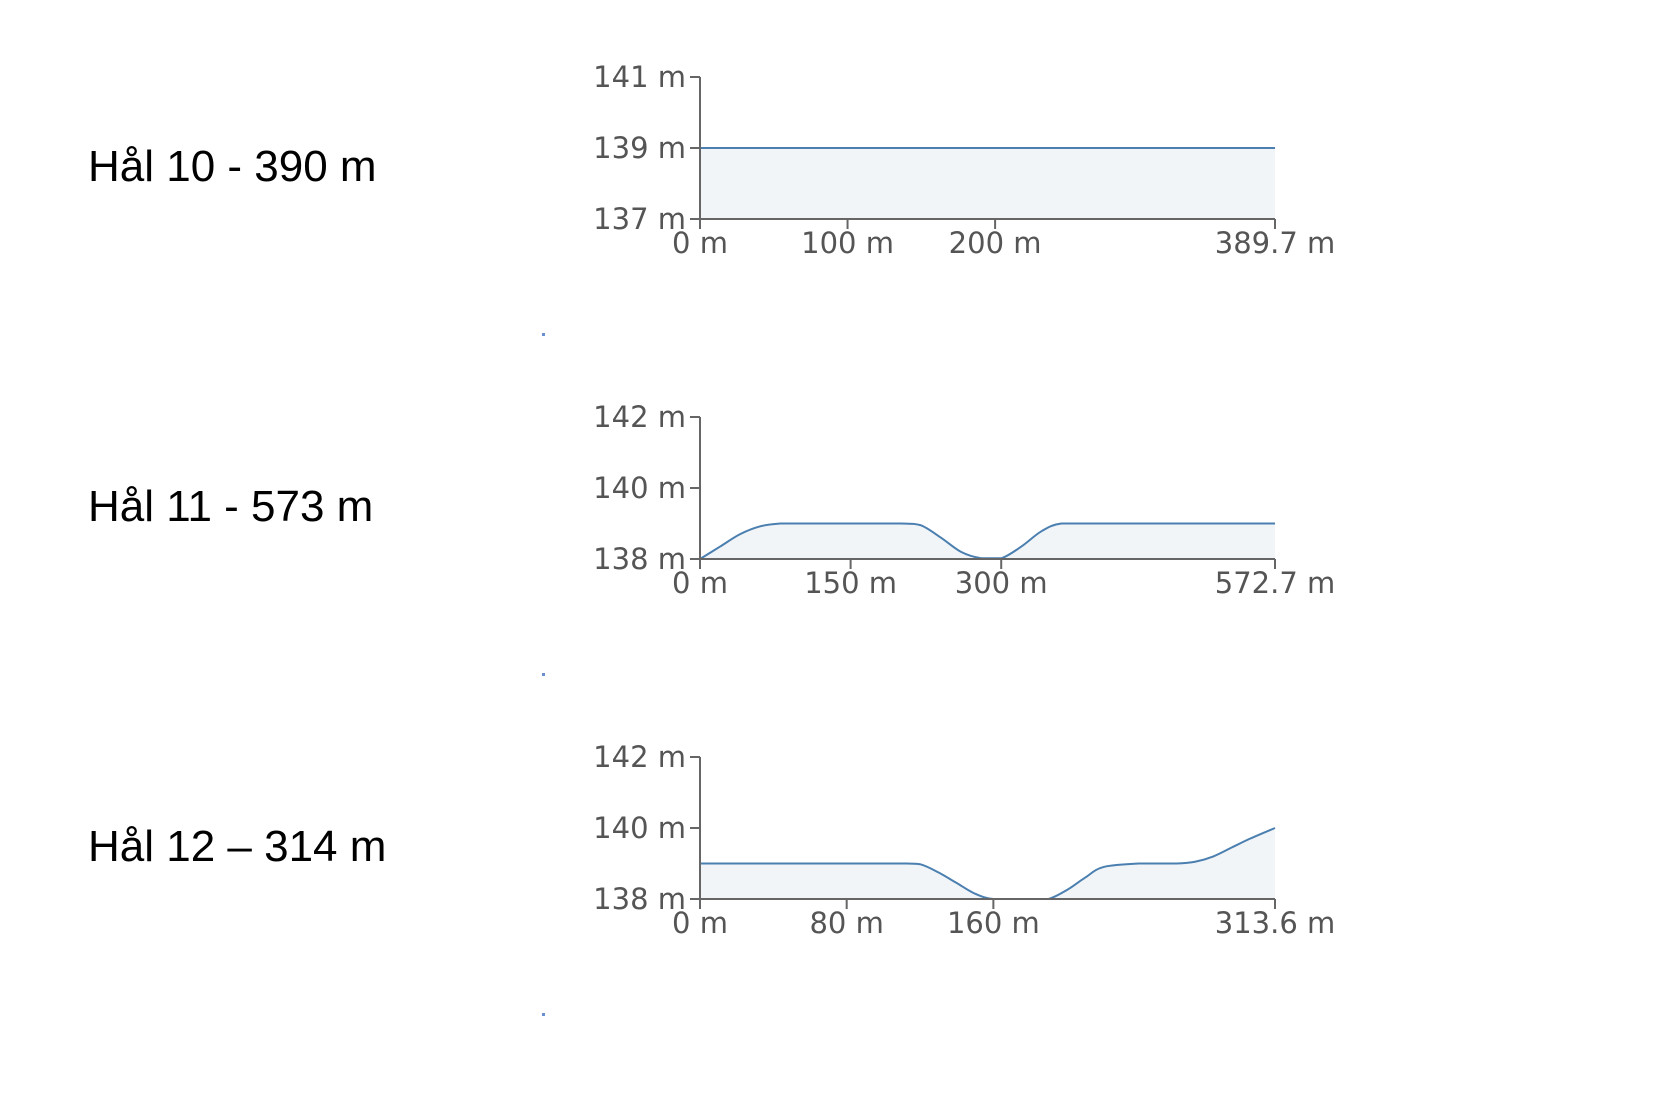 Image resolution: width=1654 pixels, height=1097 pixels. What do you see at coordinates (639, 219) in the screenshot?
I see `y-tick-label: 137 m` at bounding box center [639, 219].